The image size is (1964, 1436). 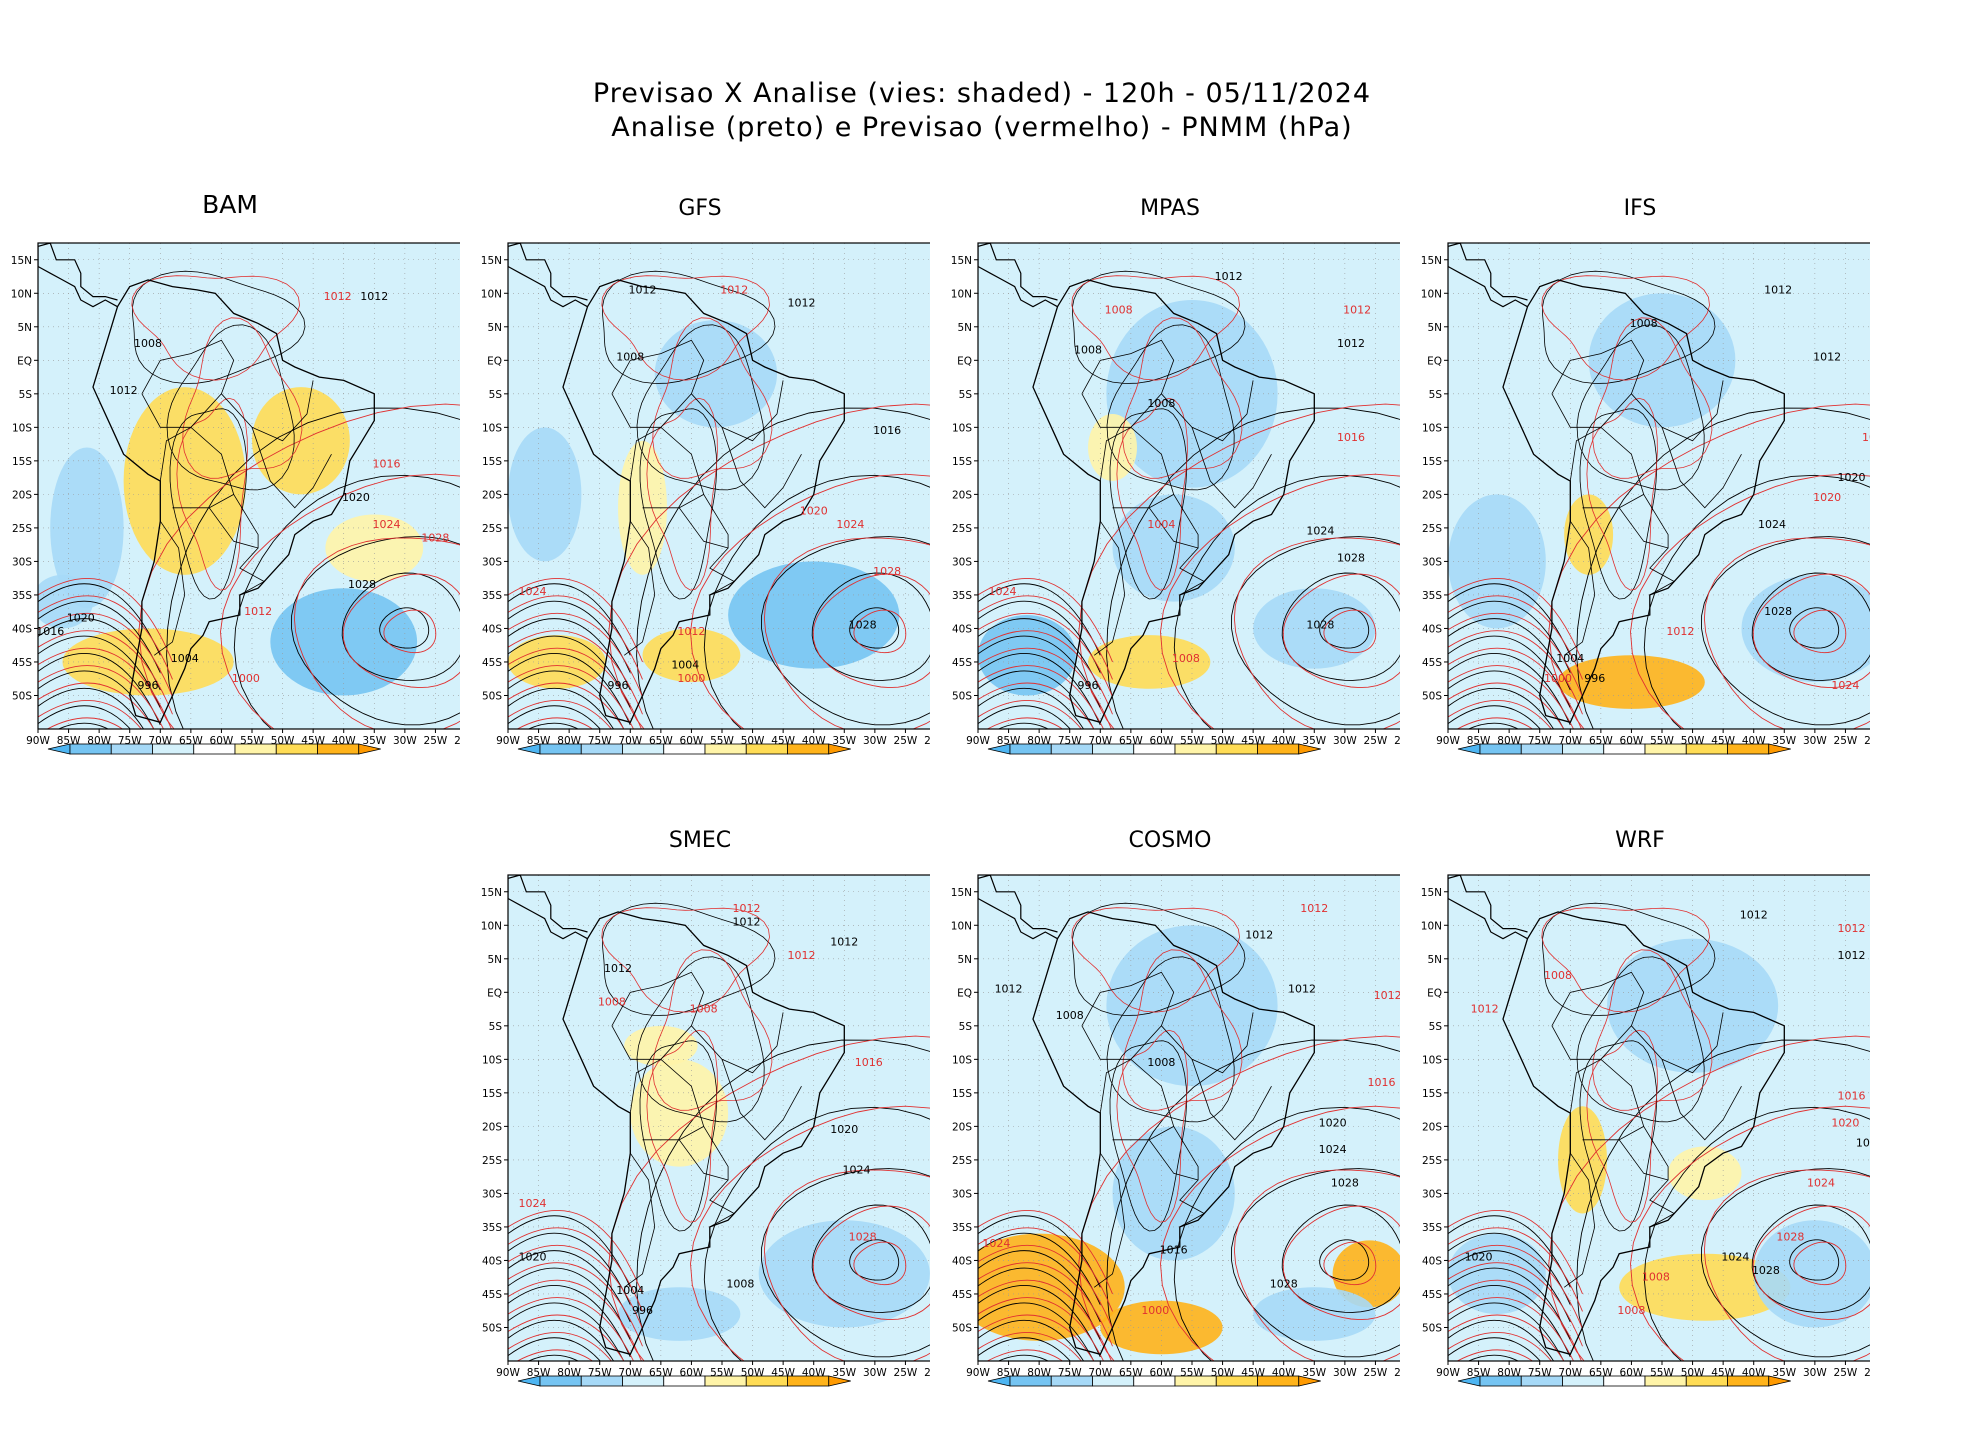 What do you see at coordinates (962, 1161) in the screenshot?
I see `lat-label: 25S` at bounding box center [962, 1161].